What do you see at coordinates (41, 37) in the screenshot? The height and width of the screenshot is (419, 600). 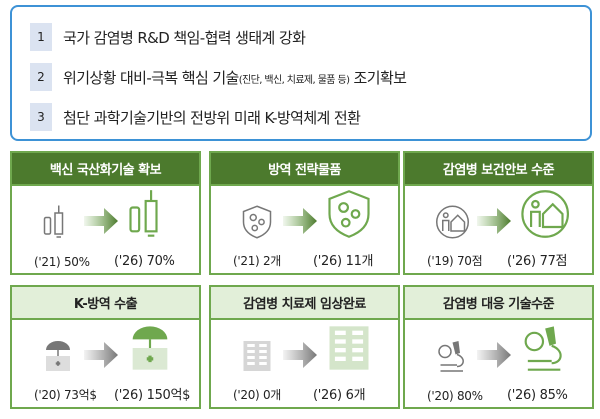 I see `goal-number: 1` at bounding box center [41, 37].